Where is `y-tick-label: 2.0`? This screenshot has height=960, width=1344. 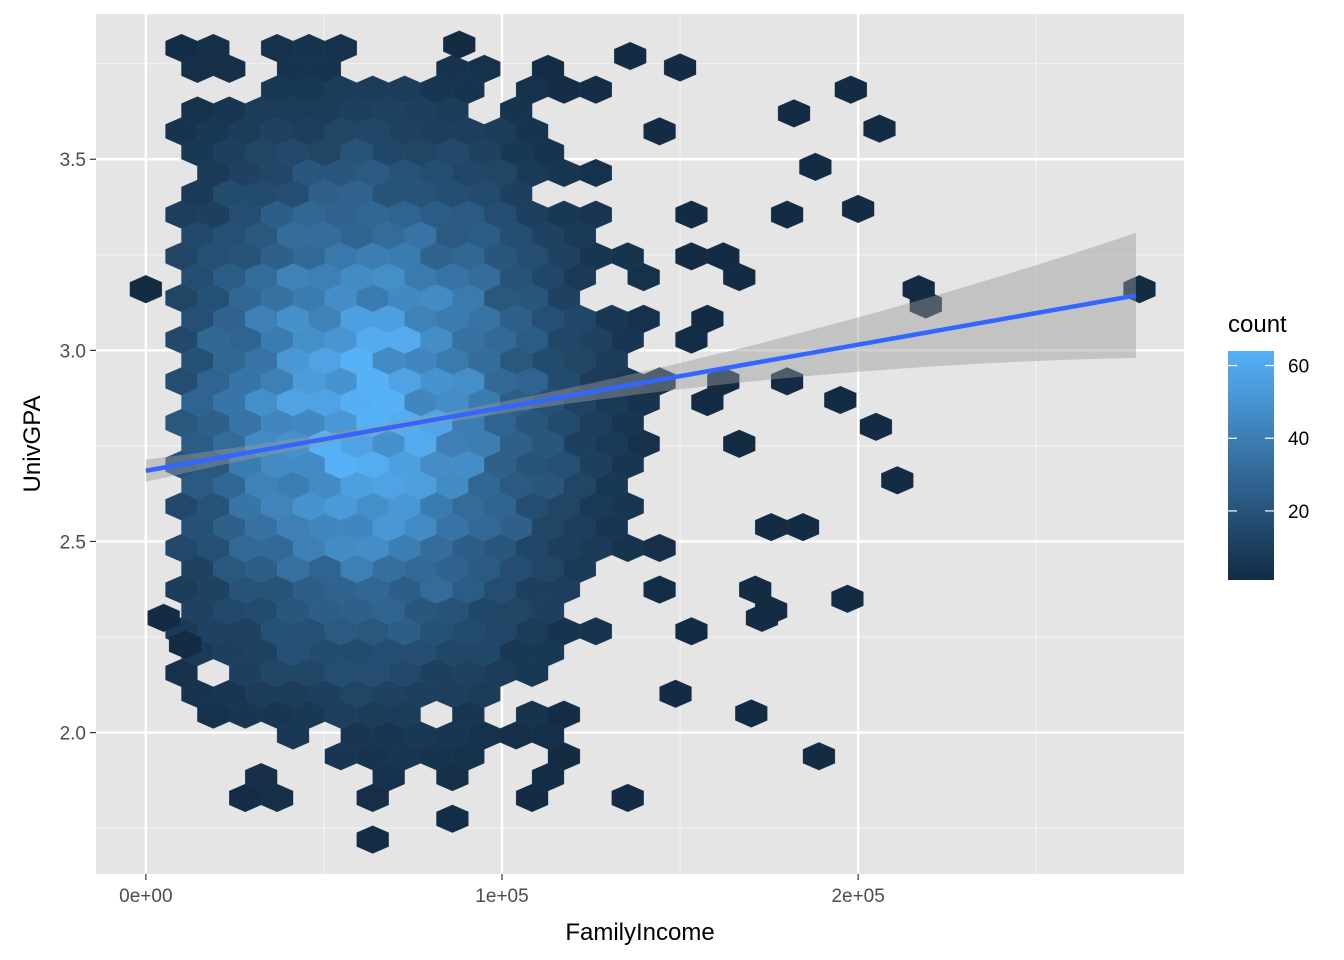 y-tick-label: 2.0 is located at coordinates (73, 734).